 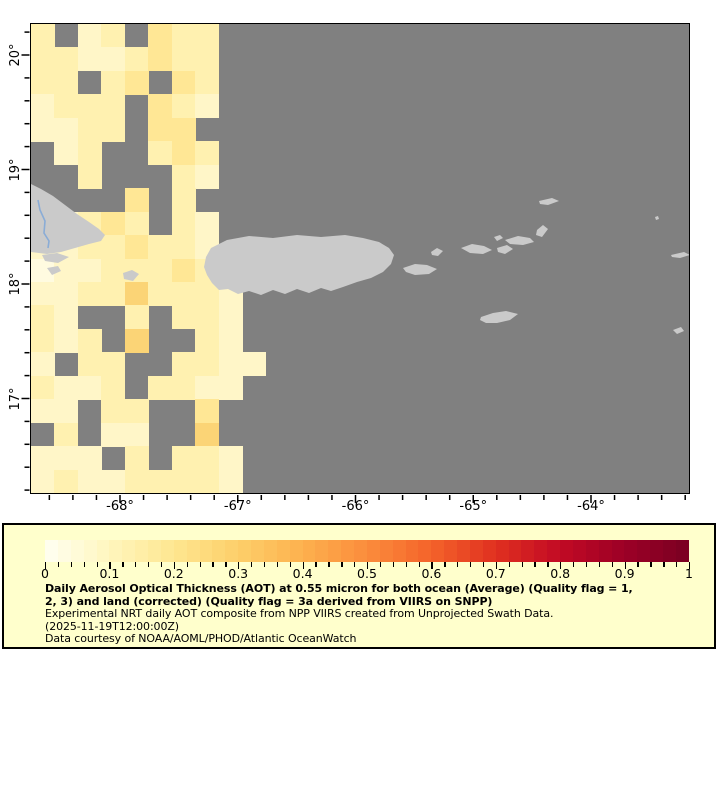 What do you see at coordinates (55, 258) in the screenshot?
I see `island-saona` at bounding box center [55, 258].